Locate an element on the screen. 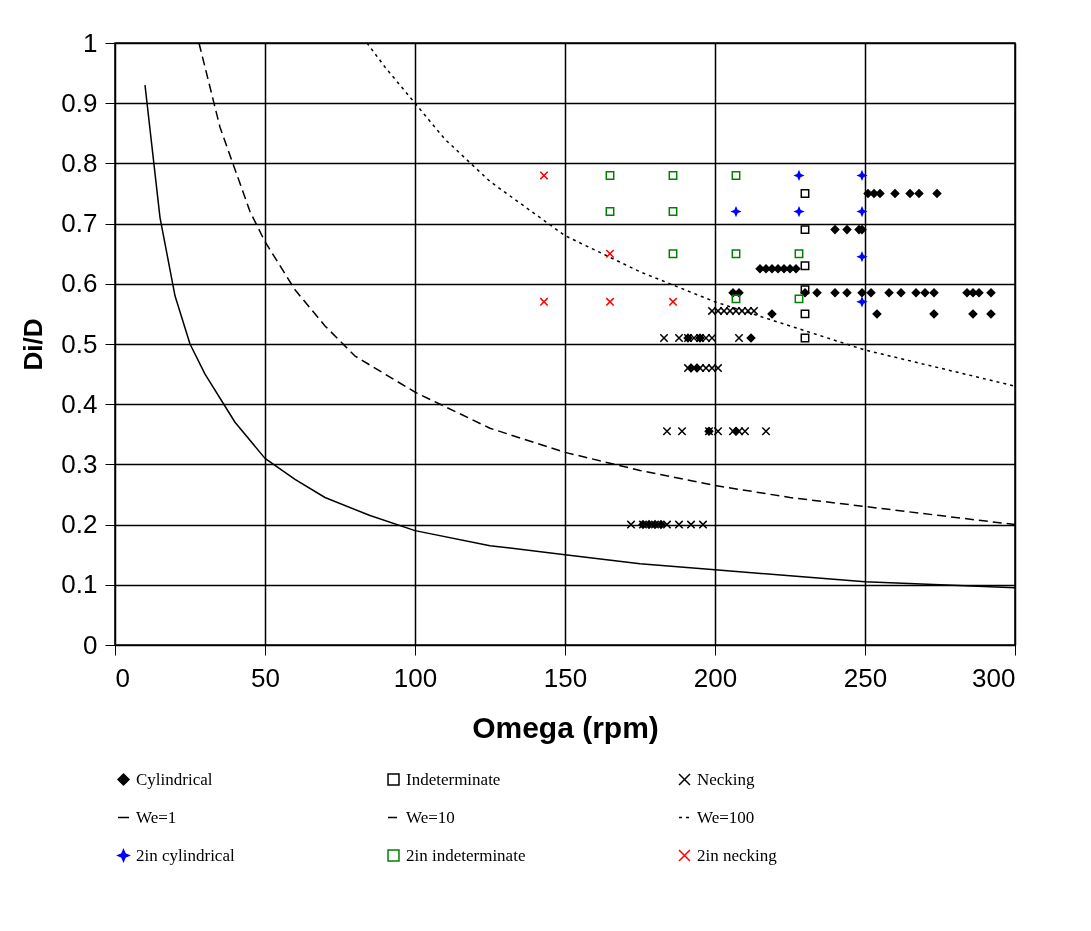 The height and width of the screenshot is (931, 1091). legend-label: We=10 is located at coordinates (430, 817).